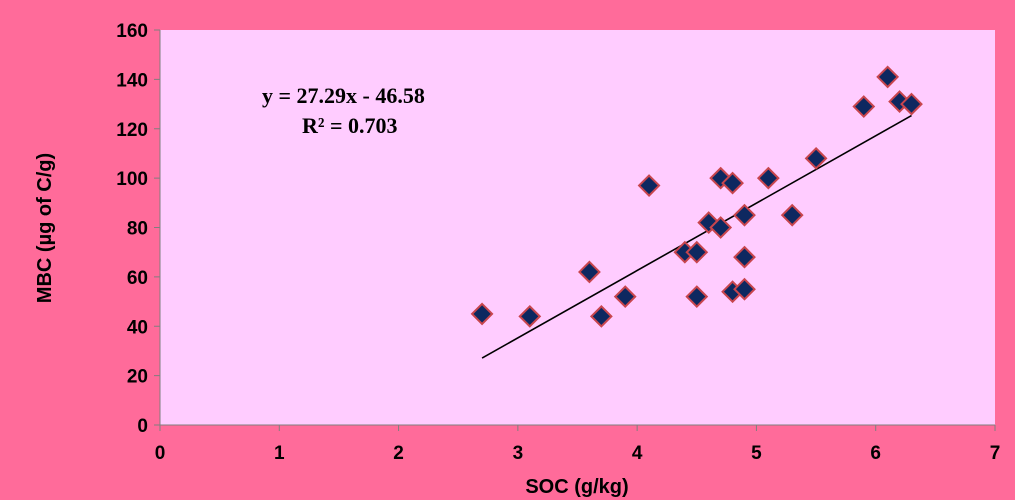 The height and width of the screenshot is (500, 1015). I want to click on x-tick-label: 3, so click(518, 453).